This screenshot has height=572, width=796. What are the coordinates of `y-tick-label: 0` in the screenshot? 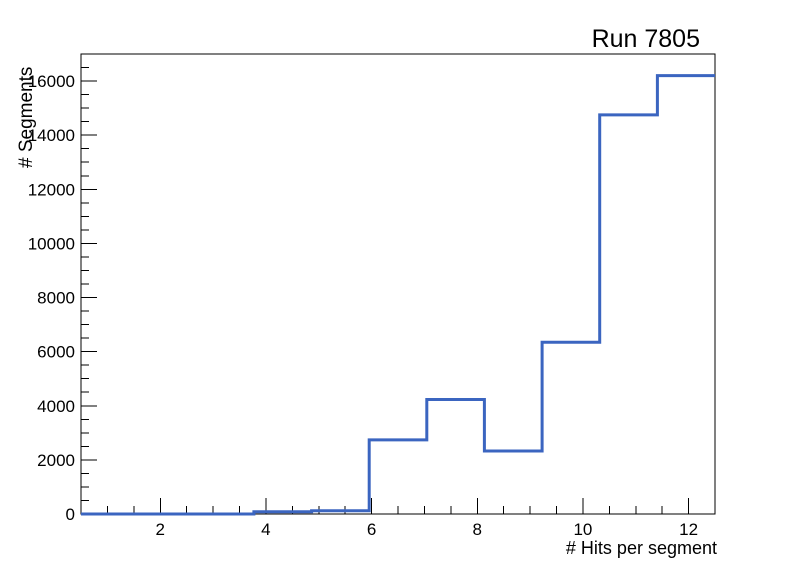 It's located at (70, 514).